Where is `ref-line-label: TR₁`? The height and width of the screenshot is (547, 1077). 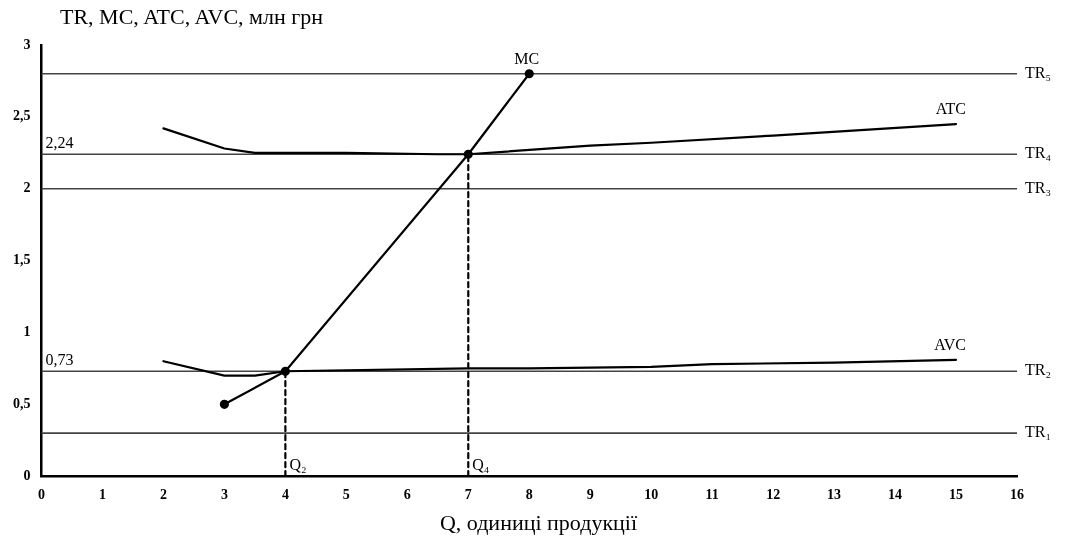
ref-line-label: TR₁ is located at coordinates (1038, 432).